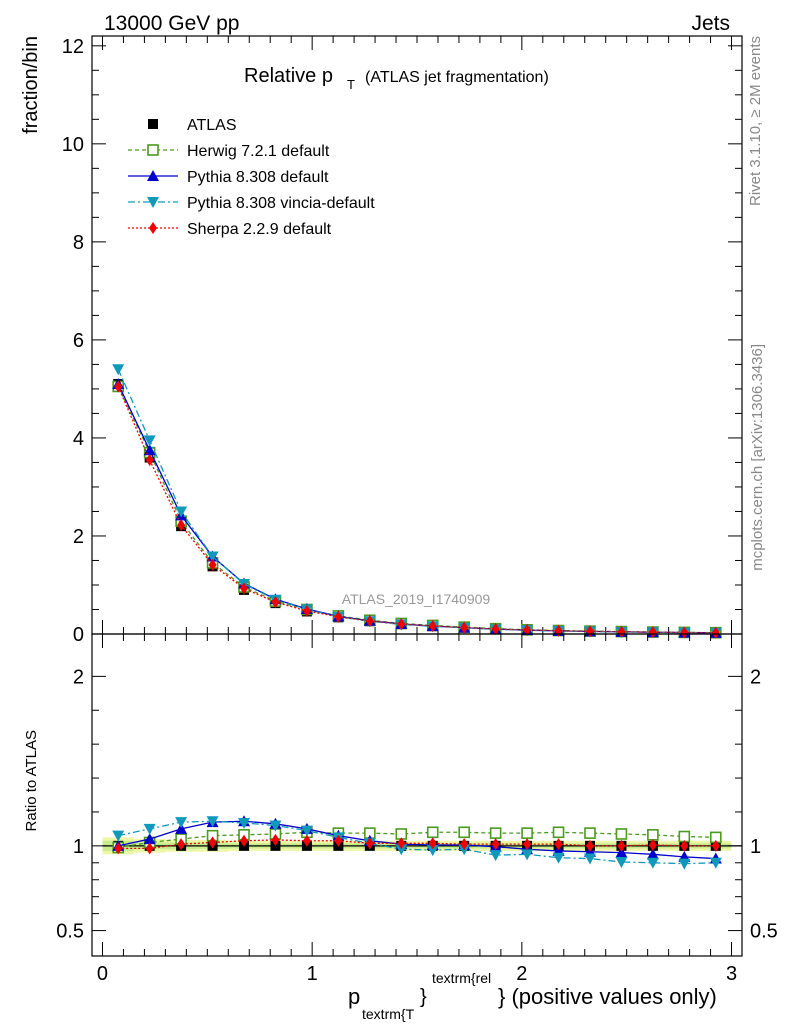 This screenshot has height=1024, width=786. I want to click on main-ytick-label: 6, so click(78, 341).